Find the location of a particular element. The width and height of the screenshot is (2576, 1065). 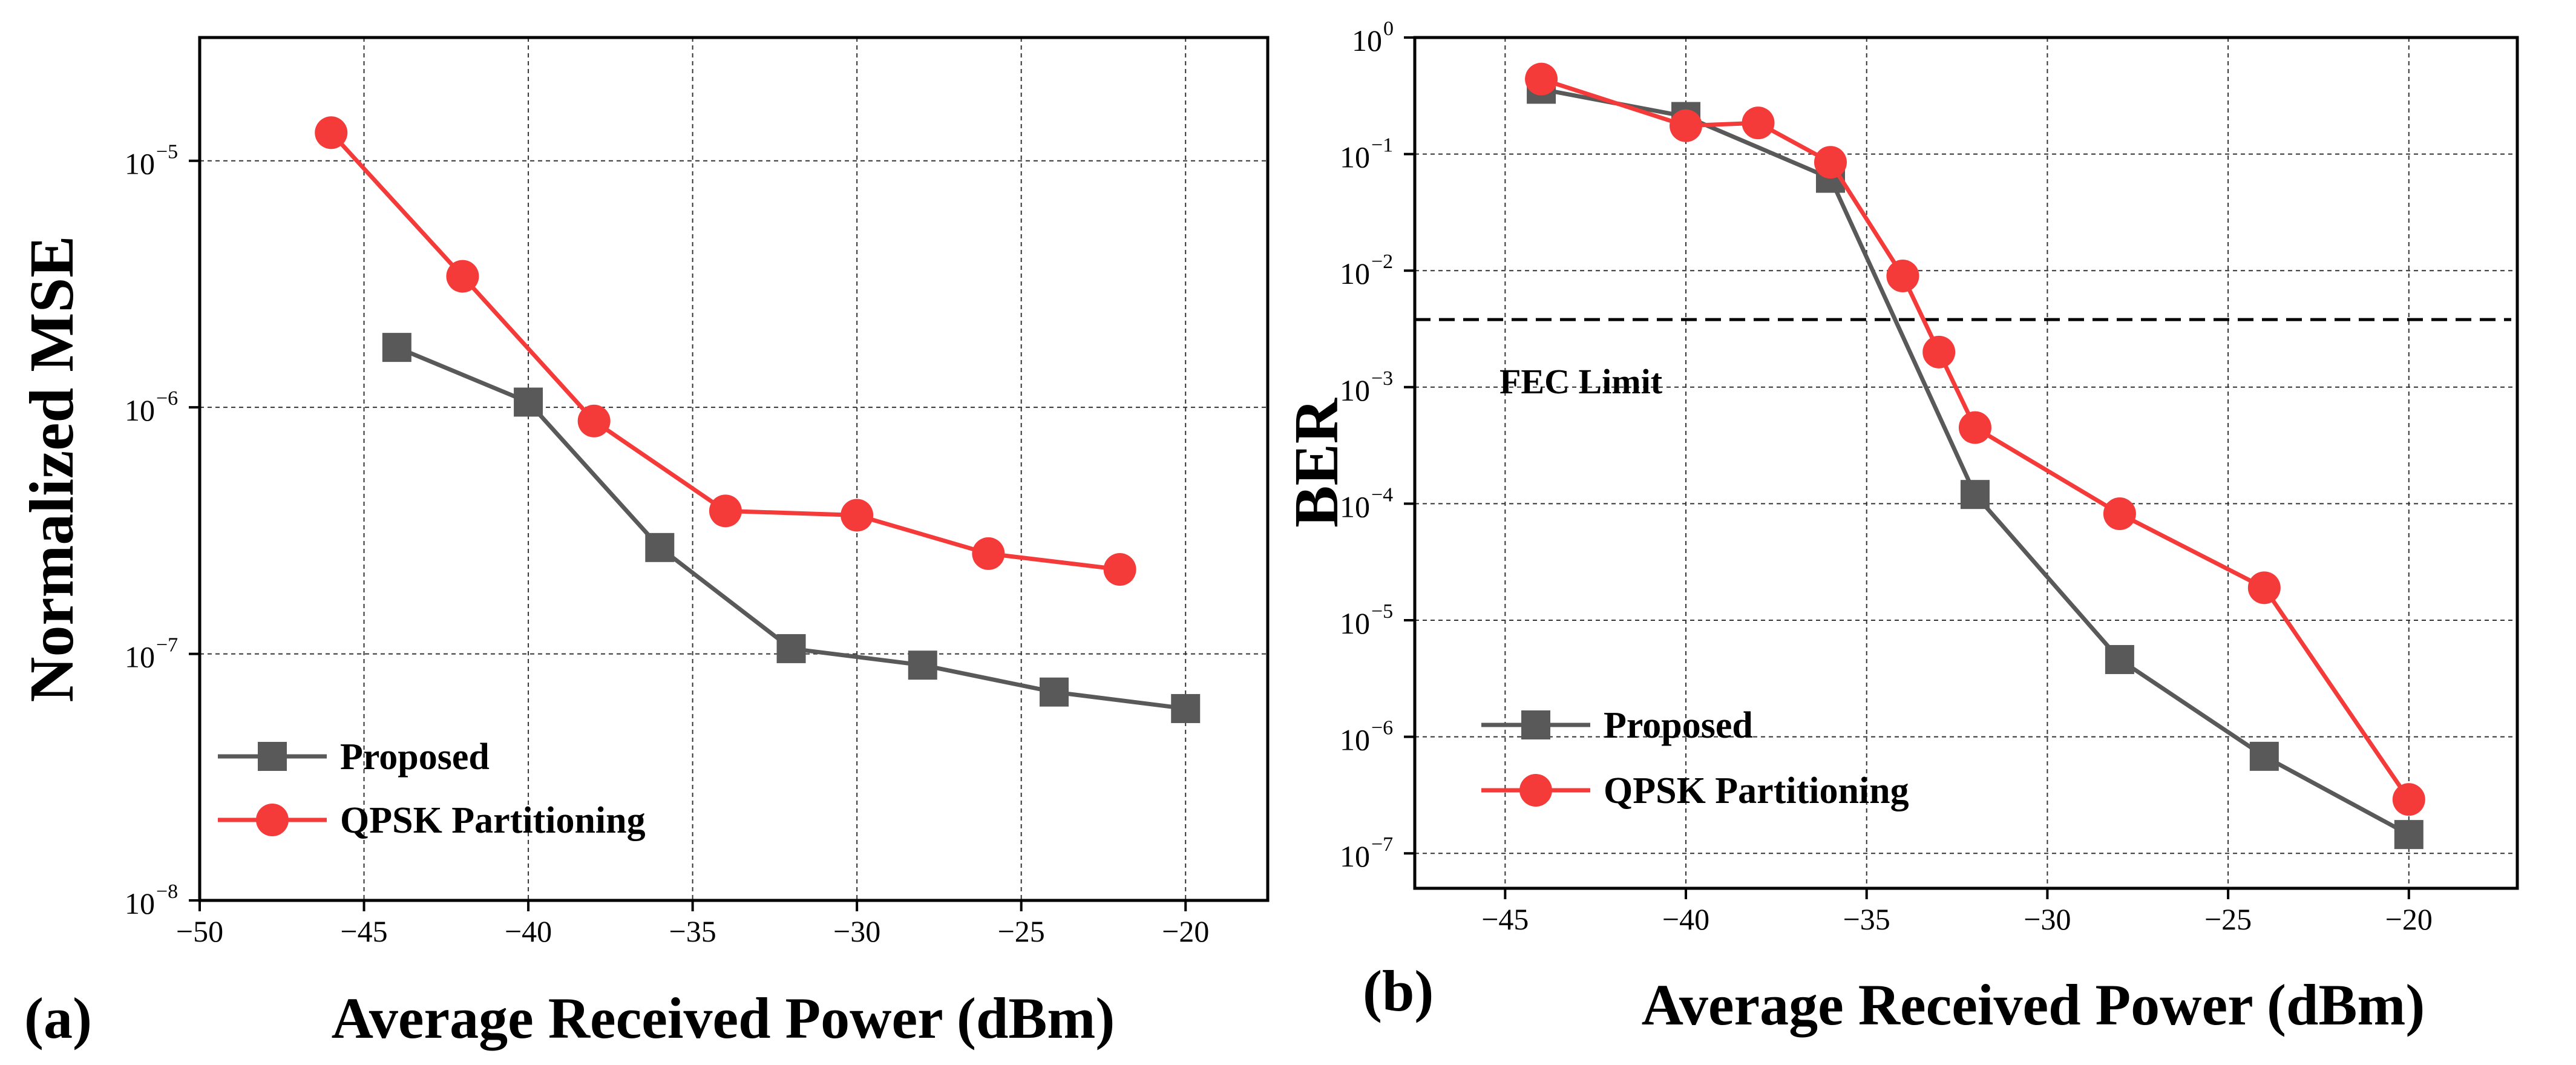

y-axis-label: Normalized MSE is located at coordinates (52, 469).